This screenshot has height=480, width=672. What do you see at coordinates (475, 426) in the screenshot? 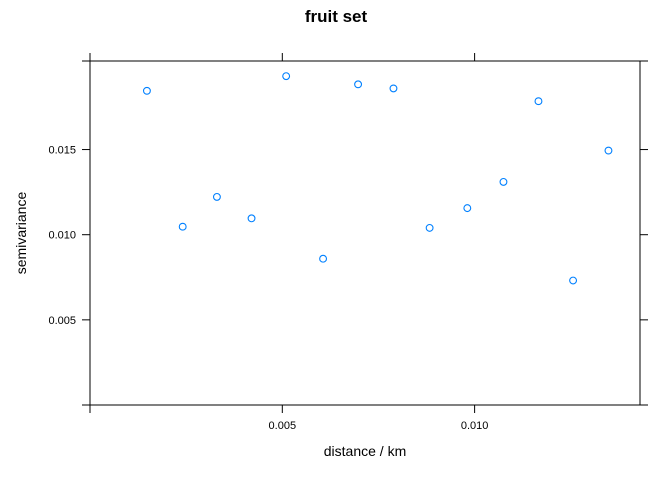
I see `x-tick-label: 0.010` at bounding box center [475, 426].